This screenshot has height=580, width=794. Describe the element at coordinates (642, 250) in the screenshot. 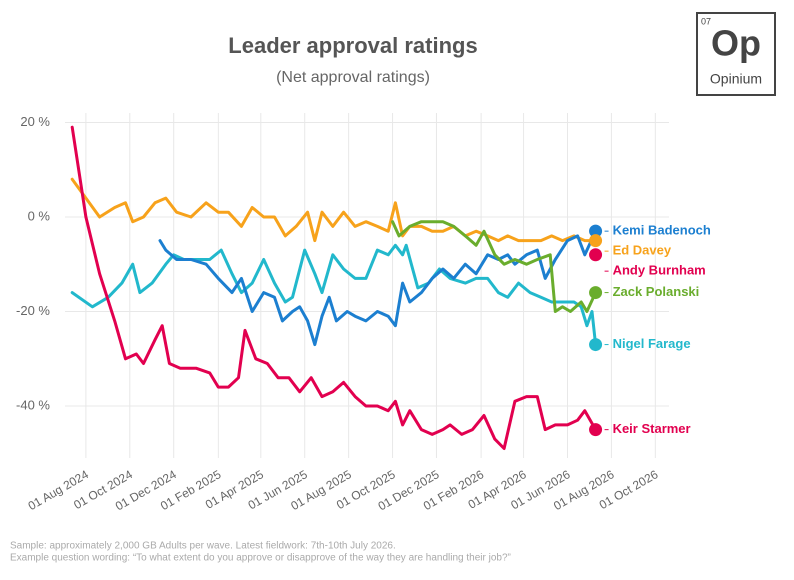

I see `legend-label: Ed Davey` at that location.